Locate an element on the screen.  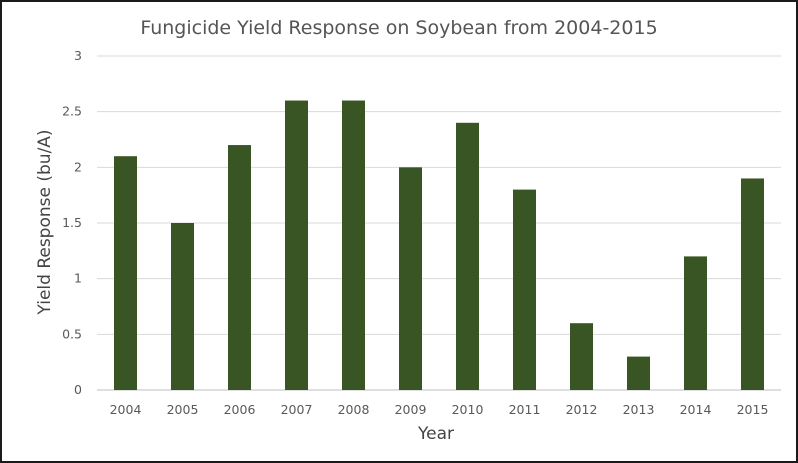
x-tick-label: 2006 is located at coordinates (240, 409).